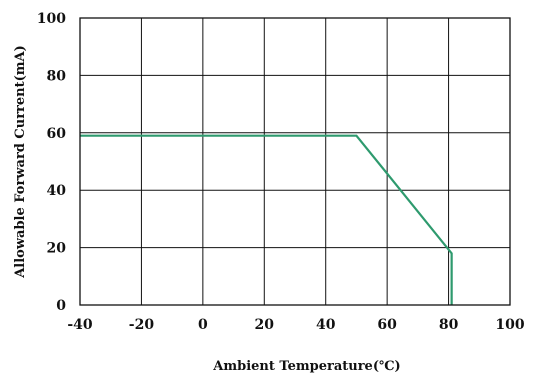 This screenshot has width=533, height=376. Describe the element at coordinates (57, 134) in the screenshot. I see `y-tick-label: 60` at that location.